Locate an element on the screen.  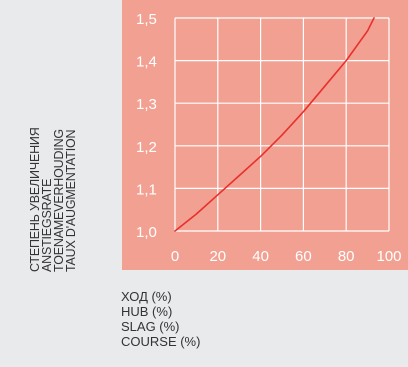
x-tick-label: 100 is located at coordinates (388, 256).